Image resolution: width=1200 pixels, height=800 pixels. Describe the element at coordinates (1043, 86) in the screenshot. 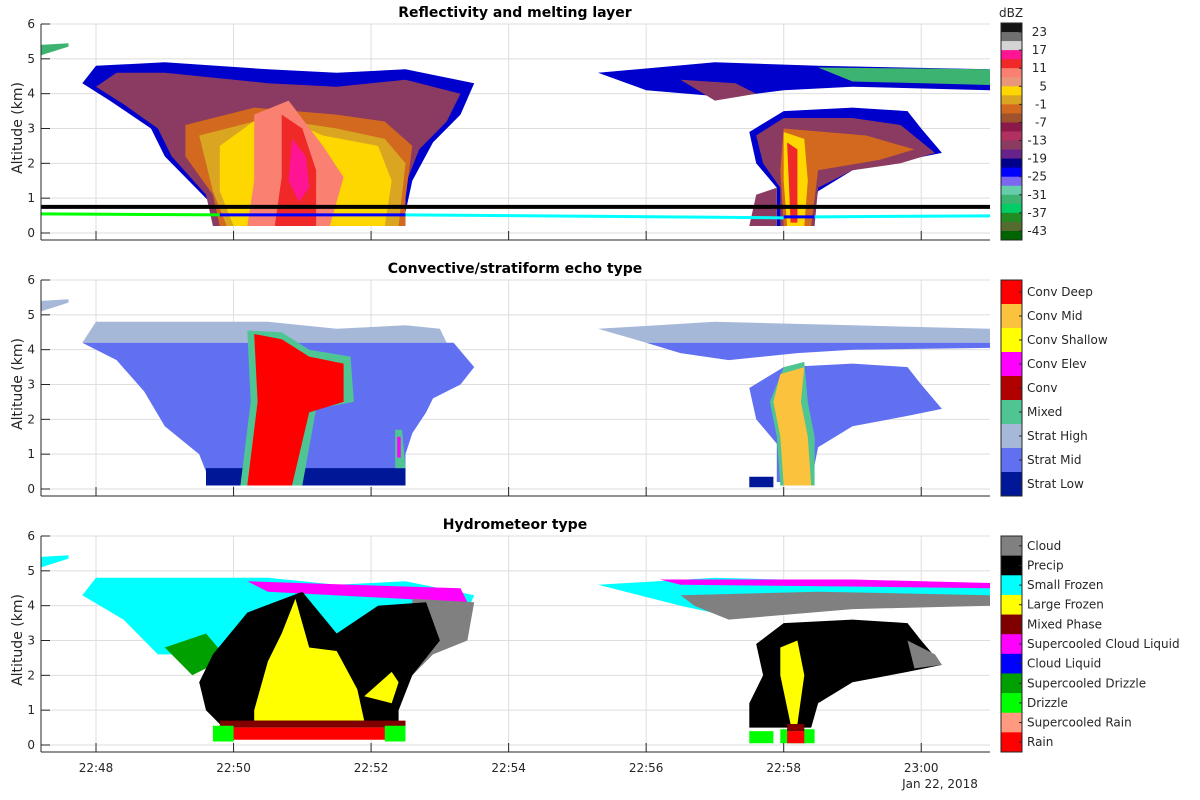

I see `colorbar-tick-label: 5` at that location.